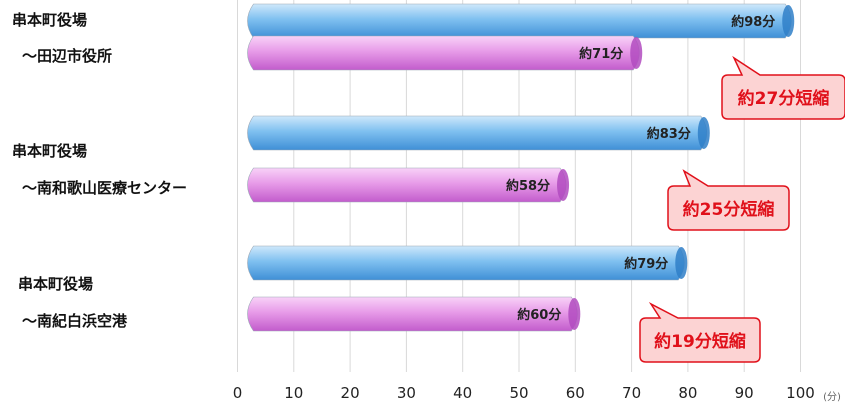 The width and height of the screenshot is (845, 410). Describe the element at coordinates (646, 264) in the screenshot. I see `data-label-s1-c3: 約79分` at that location.